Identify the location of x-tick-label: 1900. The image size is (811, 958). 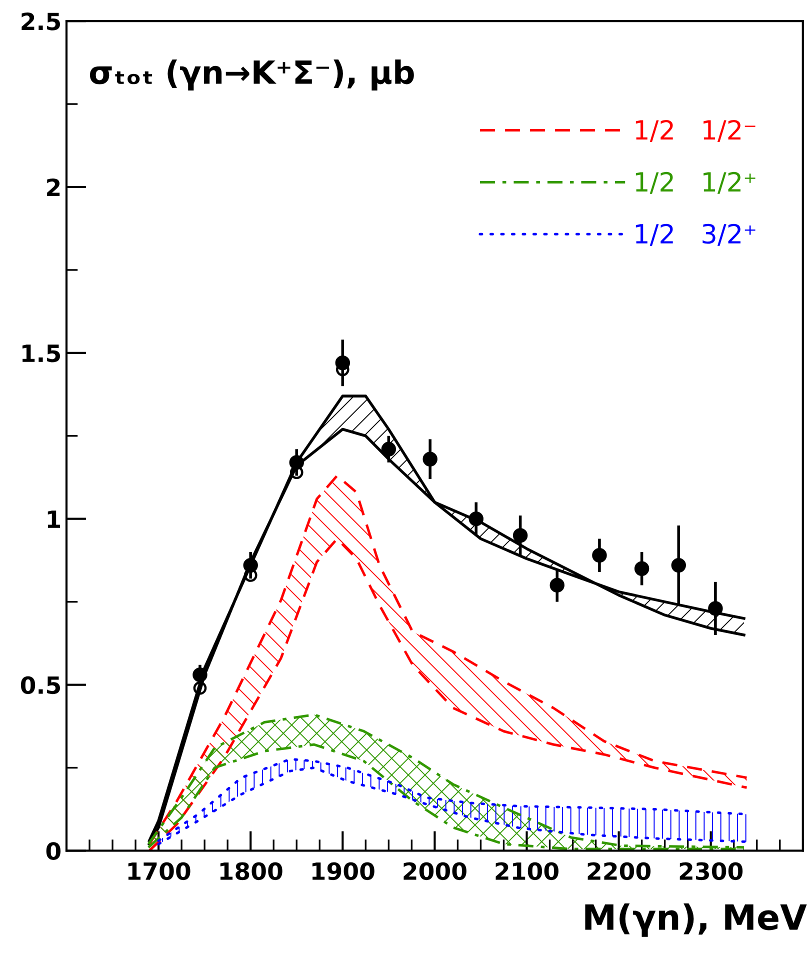
(343, 871).